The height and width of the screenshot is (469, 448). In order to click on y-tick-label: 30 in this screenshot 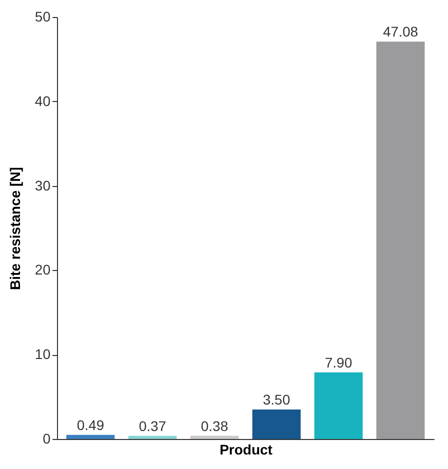, I will do `click(42, 185)`.